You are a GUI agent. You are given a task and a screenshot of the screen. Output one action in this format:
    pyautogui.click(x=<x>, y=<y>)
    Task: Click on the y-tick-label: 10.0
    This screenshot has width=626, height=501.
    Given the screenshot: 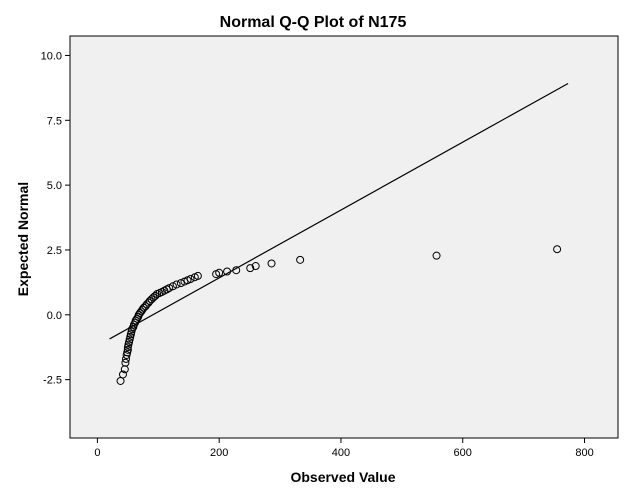 What is the action you would take?
    pyautogui.click(x=51, y=56)
    